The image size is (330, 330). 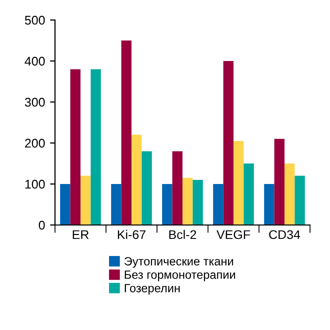 What do you see at coordinates (284, 235) in the screenshot?
I see `x-tick-label: CD34` at bounding box center [284, 235].